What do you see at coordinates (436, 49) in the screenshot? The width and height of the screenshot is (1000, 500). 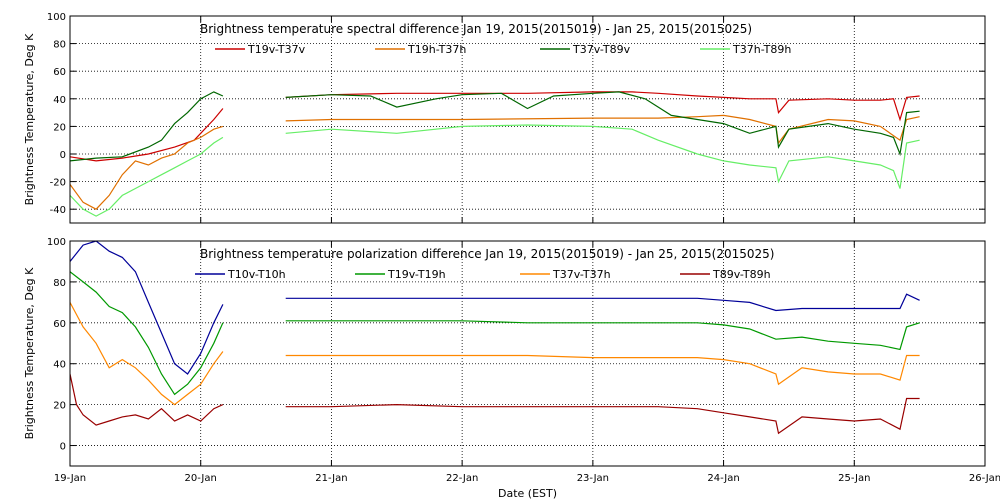 I see `legend-label: T19h-T37h` at bounding box center [436, 49].